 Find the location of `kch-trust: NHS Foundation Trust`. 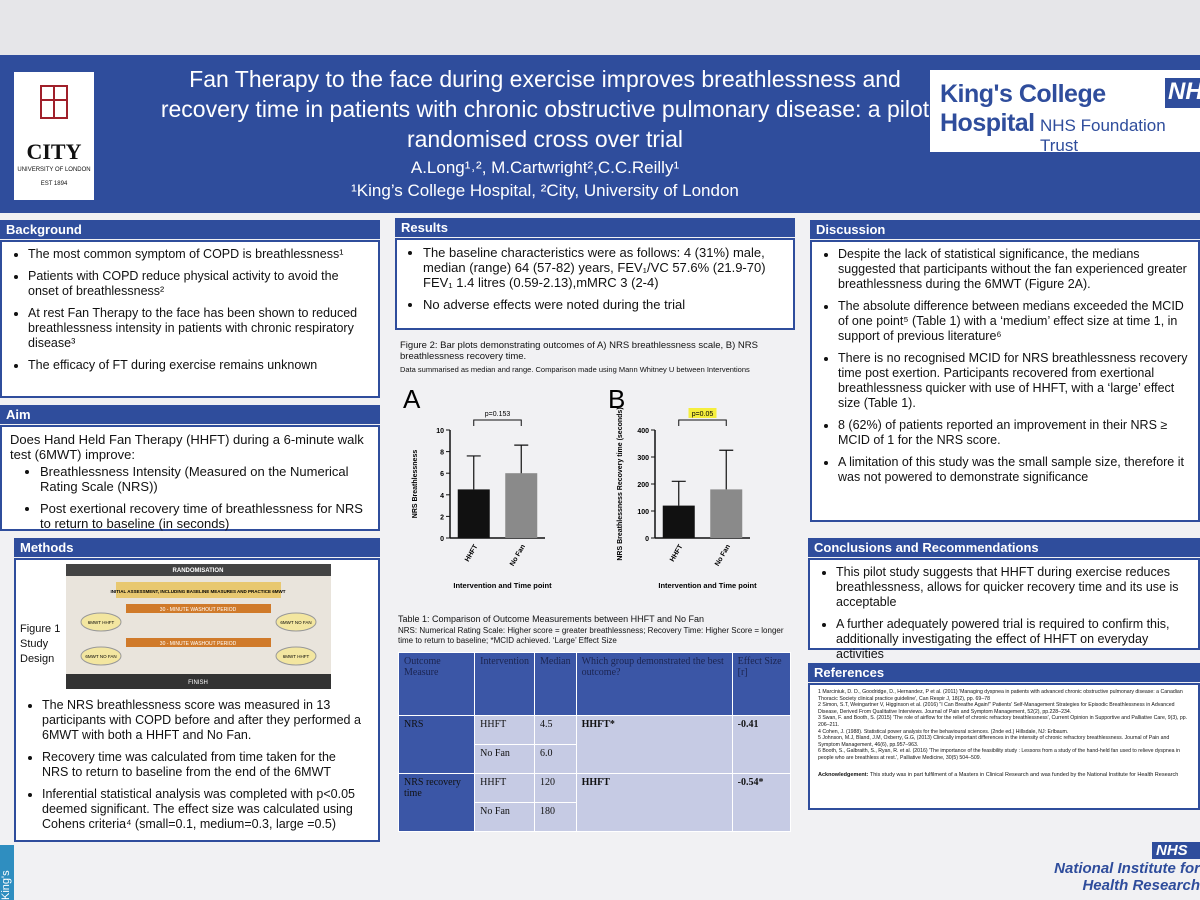

kch-trust: NHS Foundation Trust is located at coordinates (1103, 135).